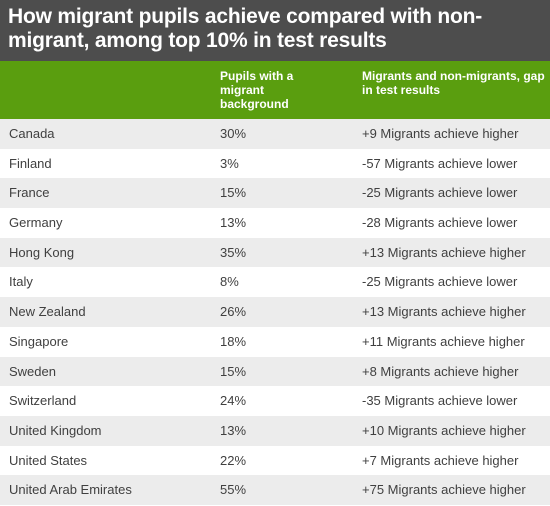 The image size is (550, 506). I want to click on migrant-share-cell: 18%, so click(233, 341).